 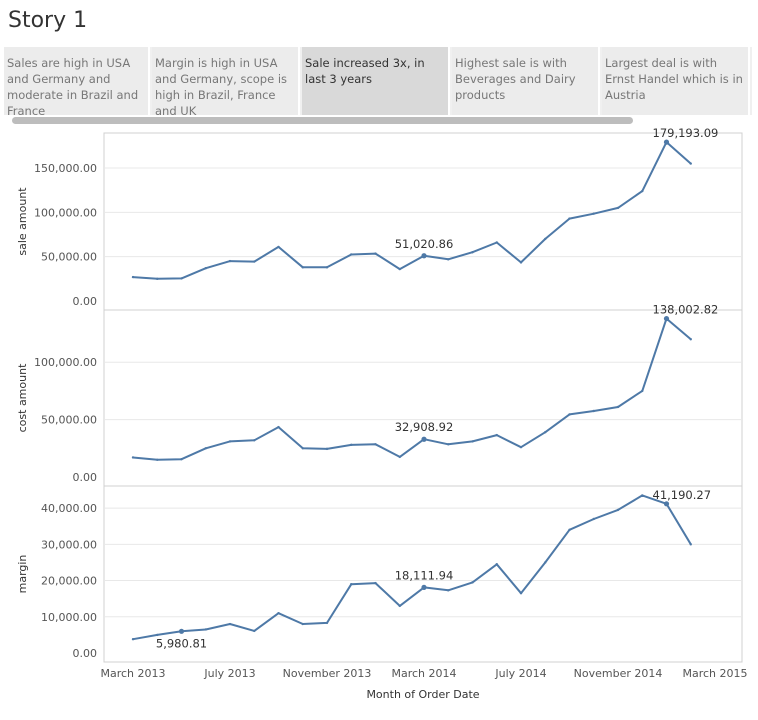 What do you see at coordinates (22, 397) in the screenshot?
I see `y-axis-title: cost amount` at bounding box center [22, 397].